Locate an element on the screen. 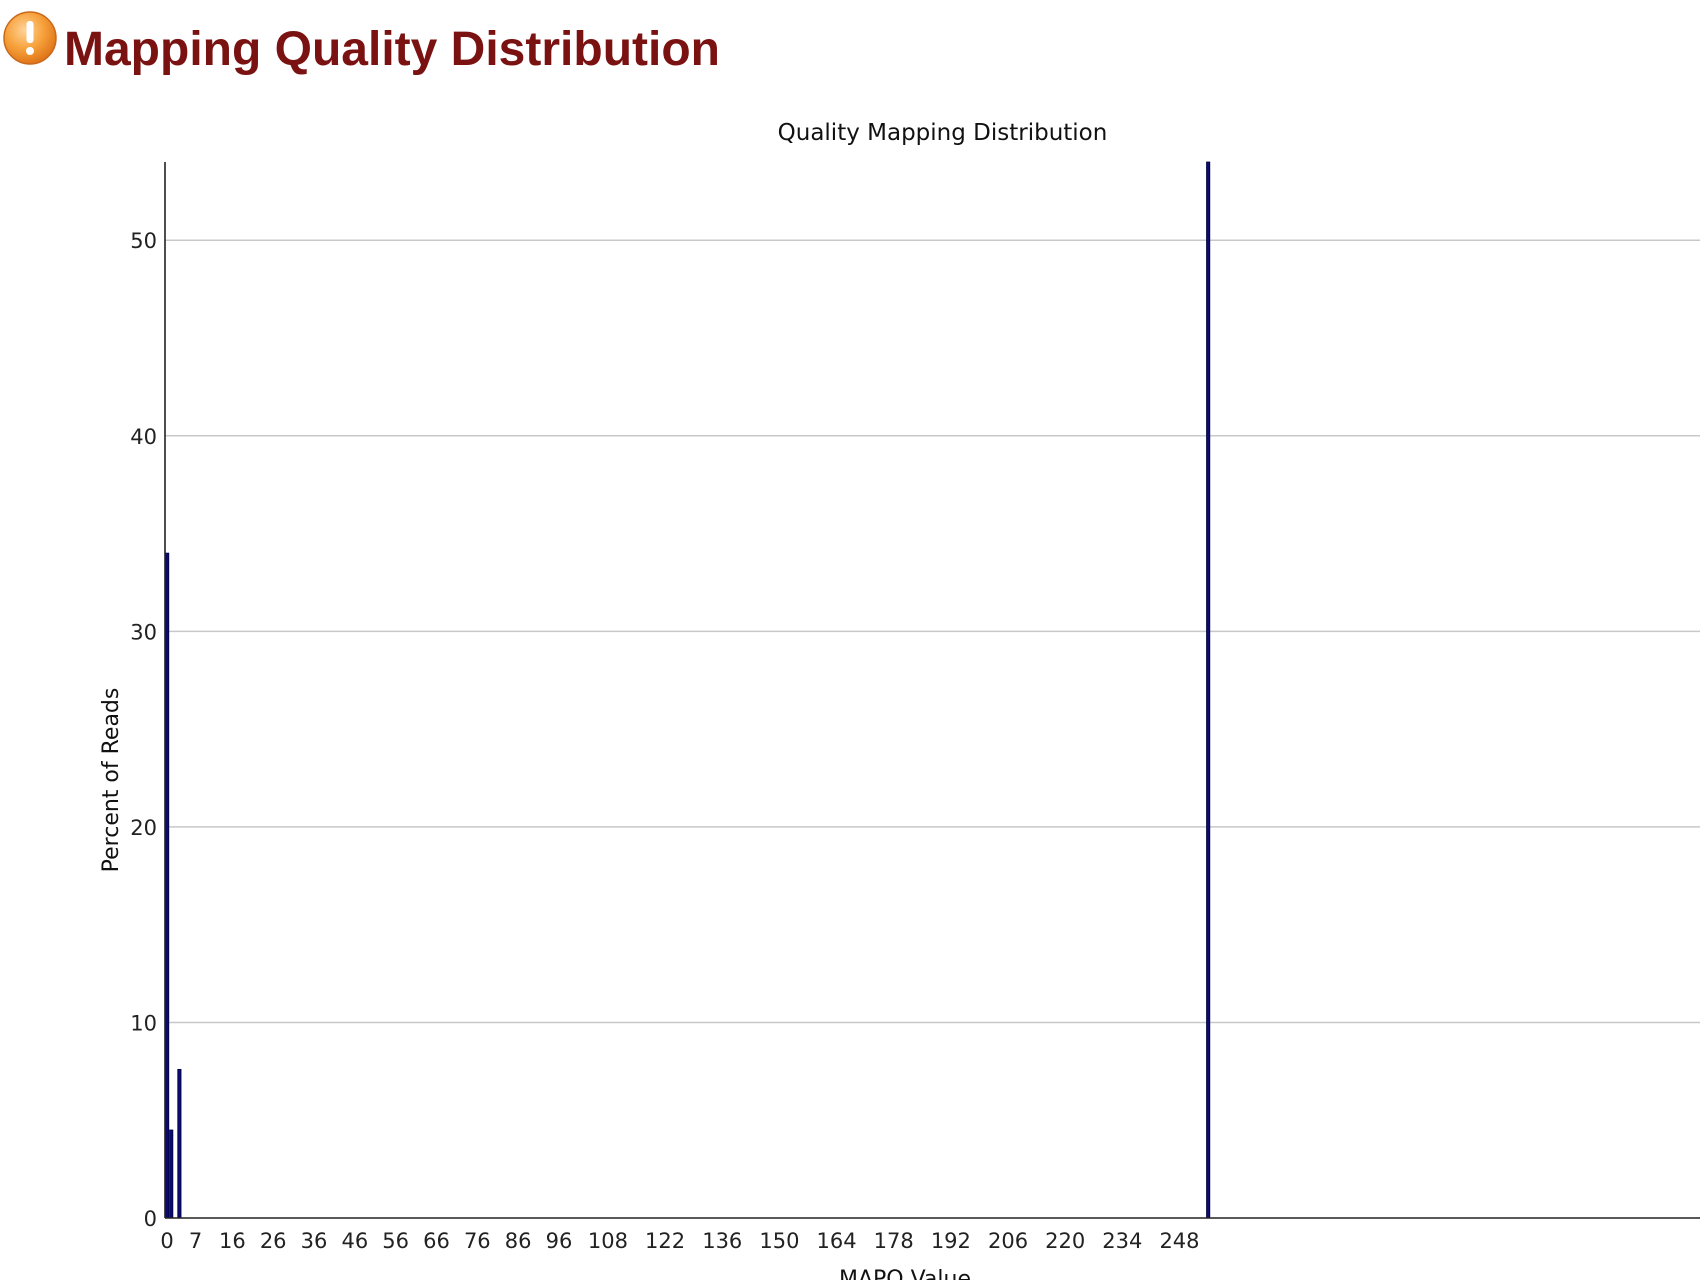 Image resolution: width=1708 pixels, height=1280 pixels. x-tick-label: 66 is located at coordinates (436, 1241).